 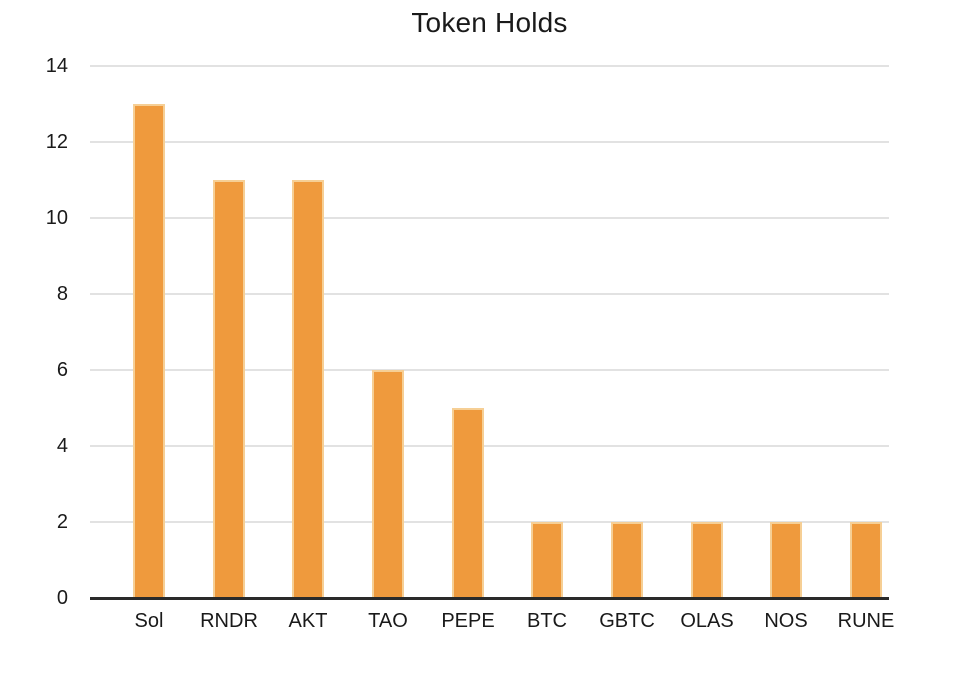 What do you see at coordinates (56, 218) in the screenshot?
I see `y-axis-tick-label-10: 10` at bounding box center [56, 218].